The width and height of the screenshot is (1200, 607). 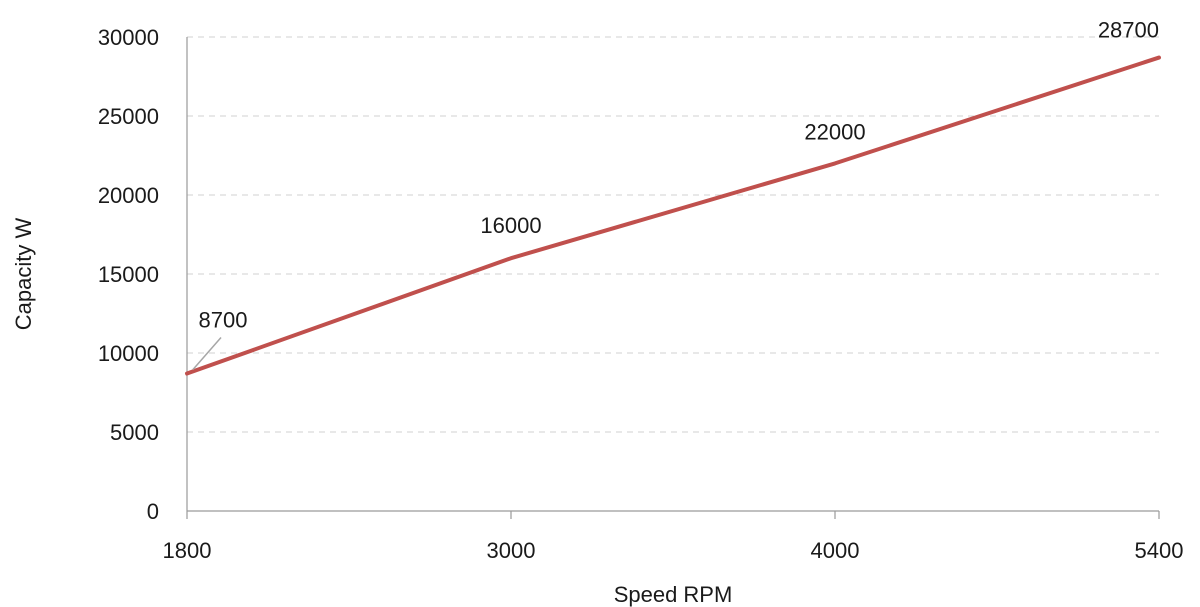 What do you see at coordinates (153, 511) in the screenshot?
I see `y-tick-label: 0` at bounding box center [153, 511].